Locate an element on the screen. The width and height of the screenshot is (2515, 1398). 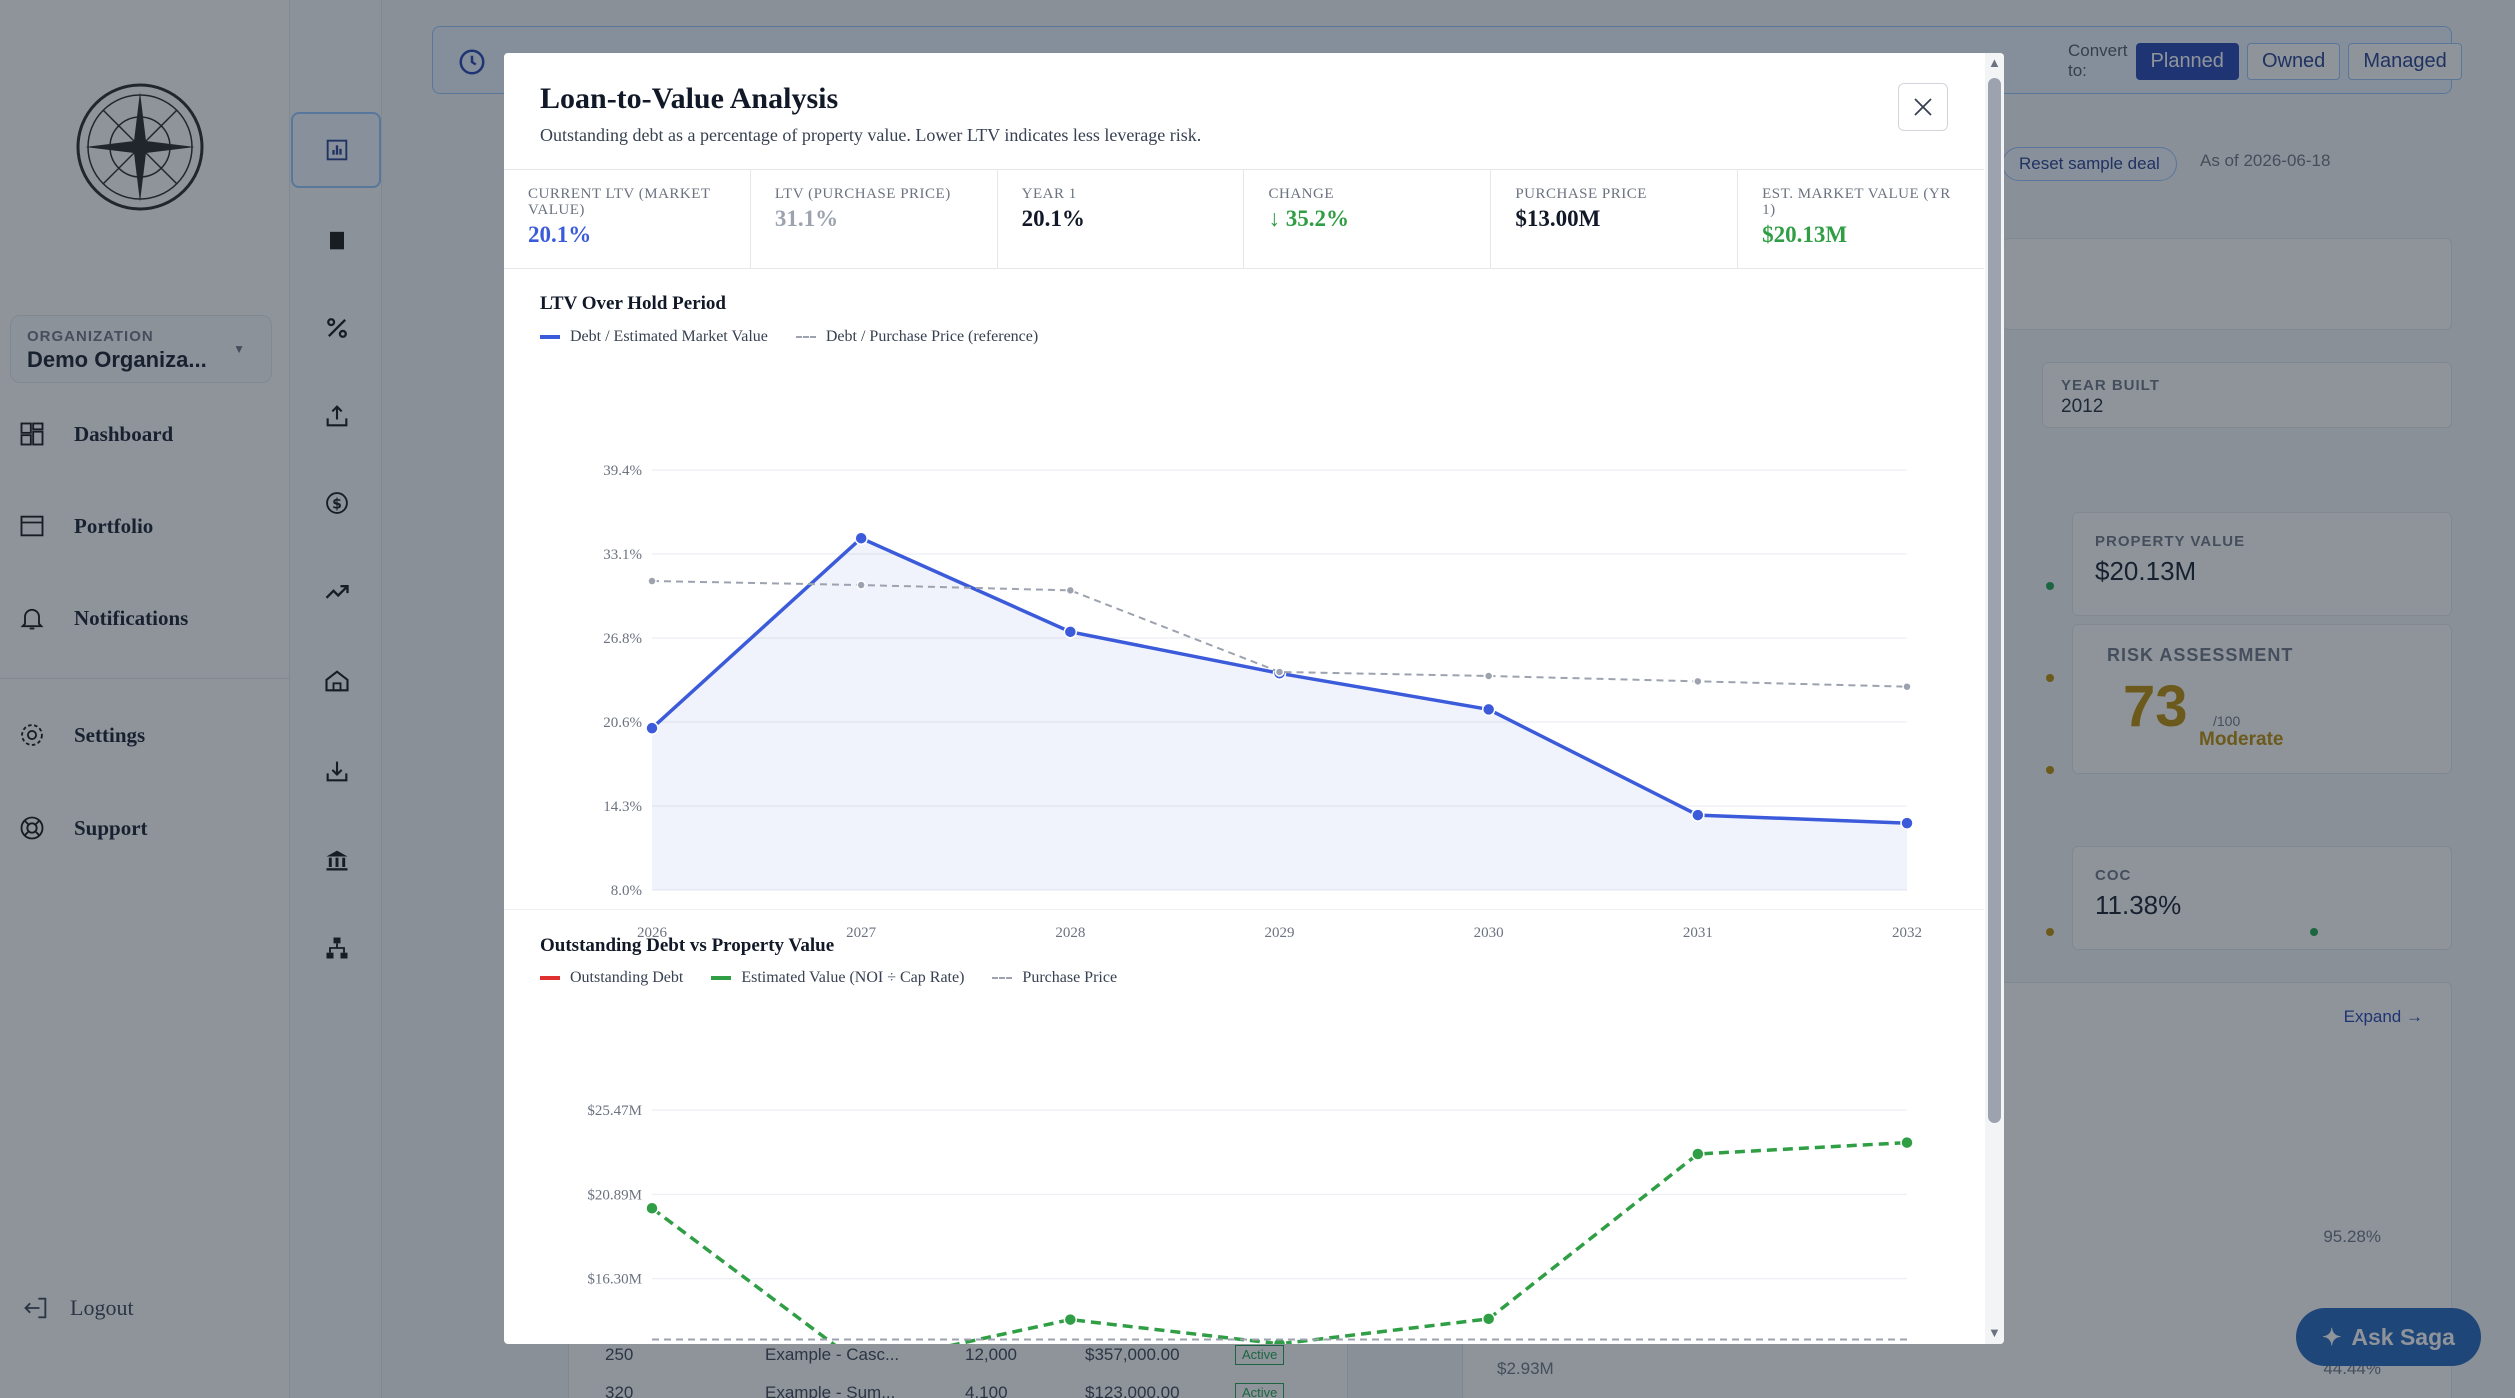
stat-value: $13.00M is located at coordinates (1558, 218).